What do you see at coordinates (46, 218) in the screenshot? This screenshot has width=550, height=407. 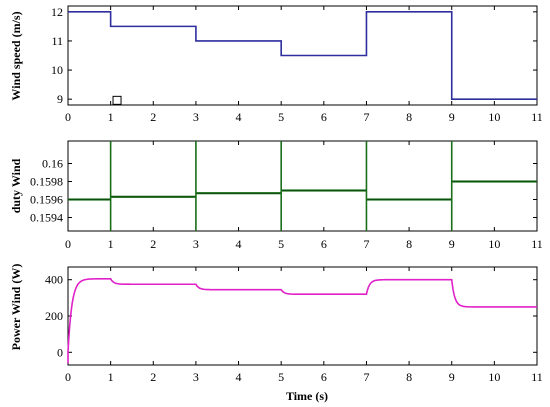 I see `y-tick-label: 0.1594` at bounding box center [46, 218].